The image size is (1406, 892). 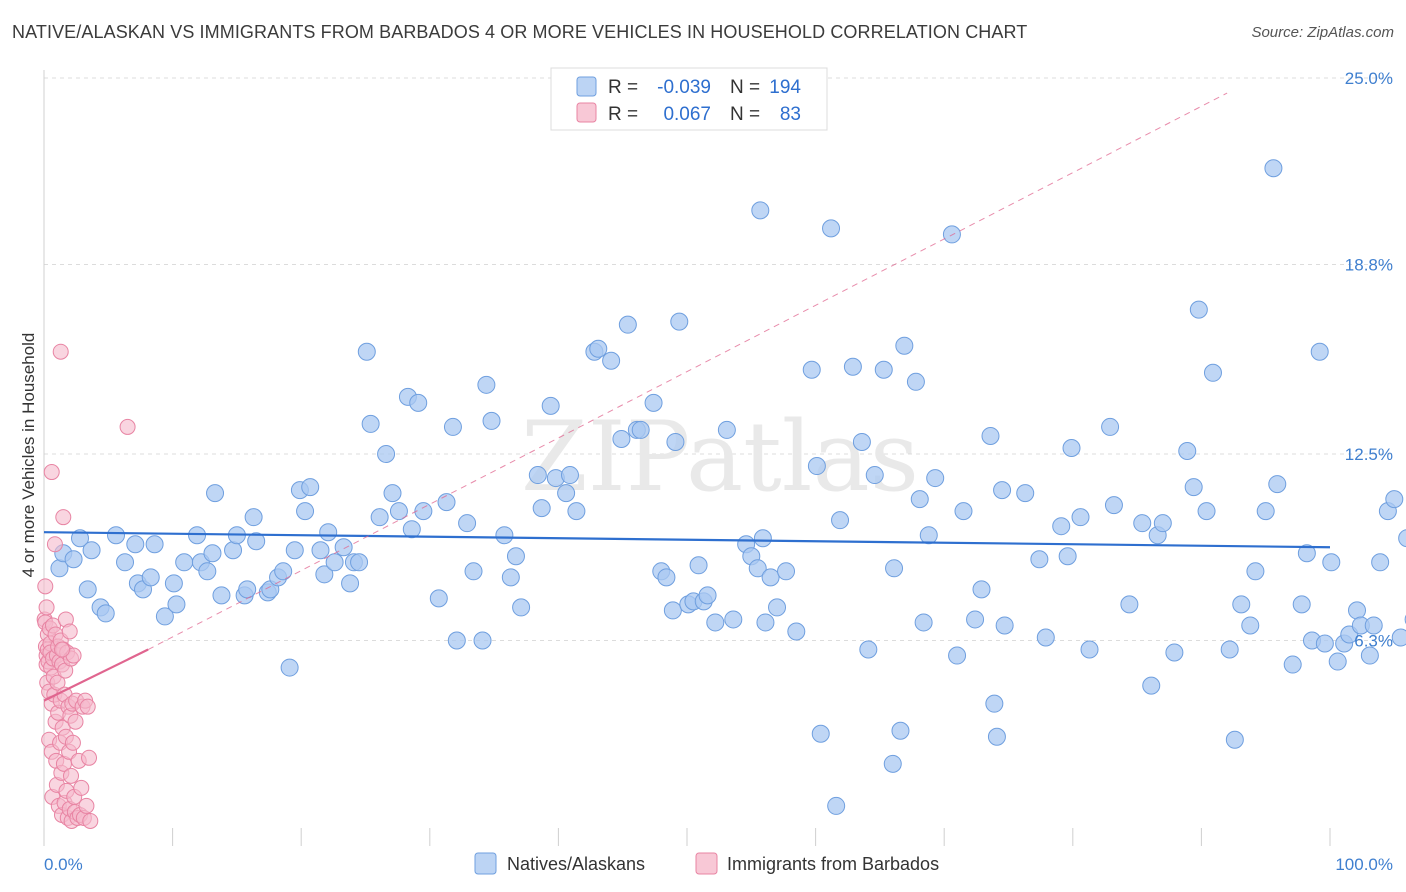 I want to click on y-tick-label: 6.3%, so click(x=1373, y=640).